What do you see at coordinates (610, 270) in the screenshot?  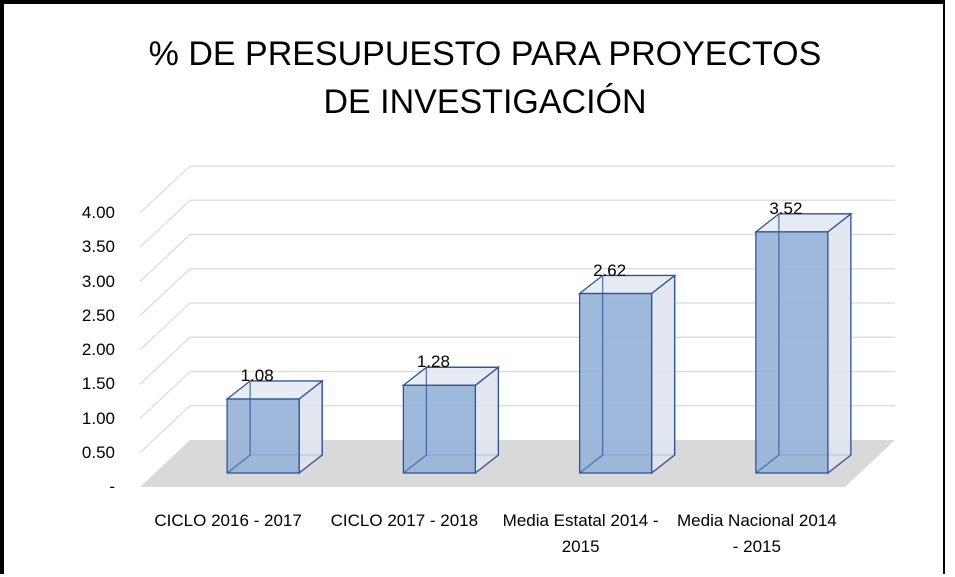 I see `value-label: 2.62` at bounding box center [610, 270].